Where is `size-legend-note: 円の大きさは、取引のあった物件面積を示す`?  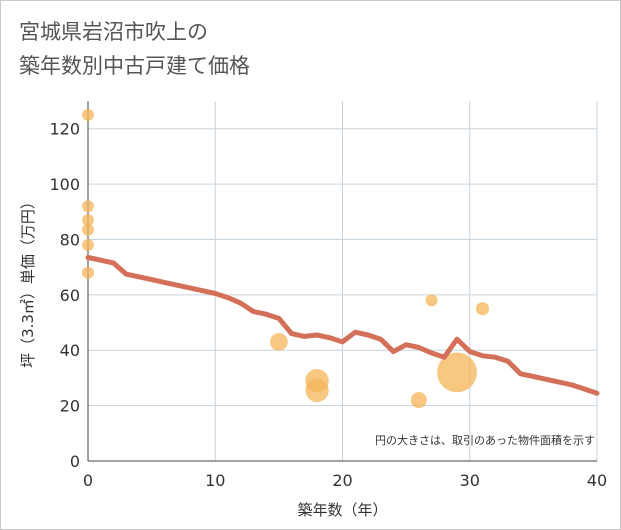 size-legend-note: 円の大きさは、取引のあった物件面積を示す is located at coordinates (485, 440).